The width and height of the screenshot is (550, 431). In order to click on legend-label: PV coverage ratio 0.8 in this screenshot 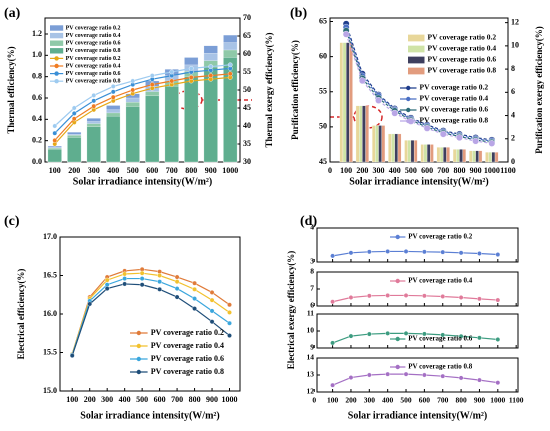, I will do `click(440, 367)`.